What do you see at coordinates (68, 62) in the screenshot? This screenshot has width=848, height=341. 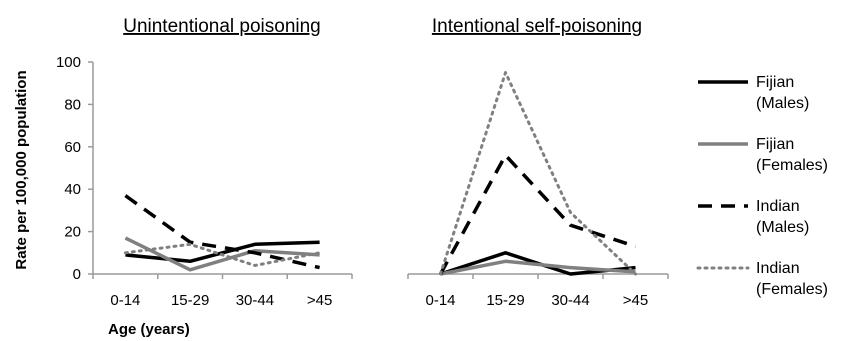 I see `y-tick-label: 100` at bounding box center [68, 62].